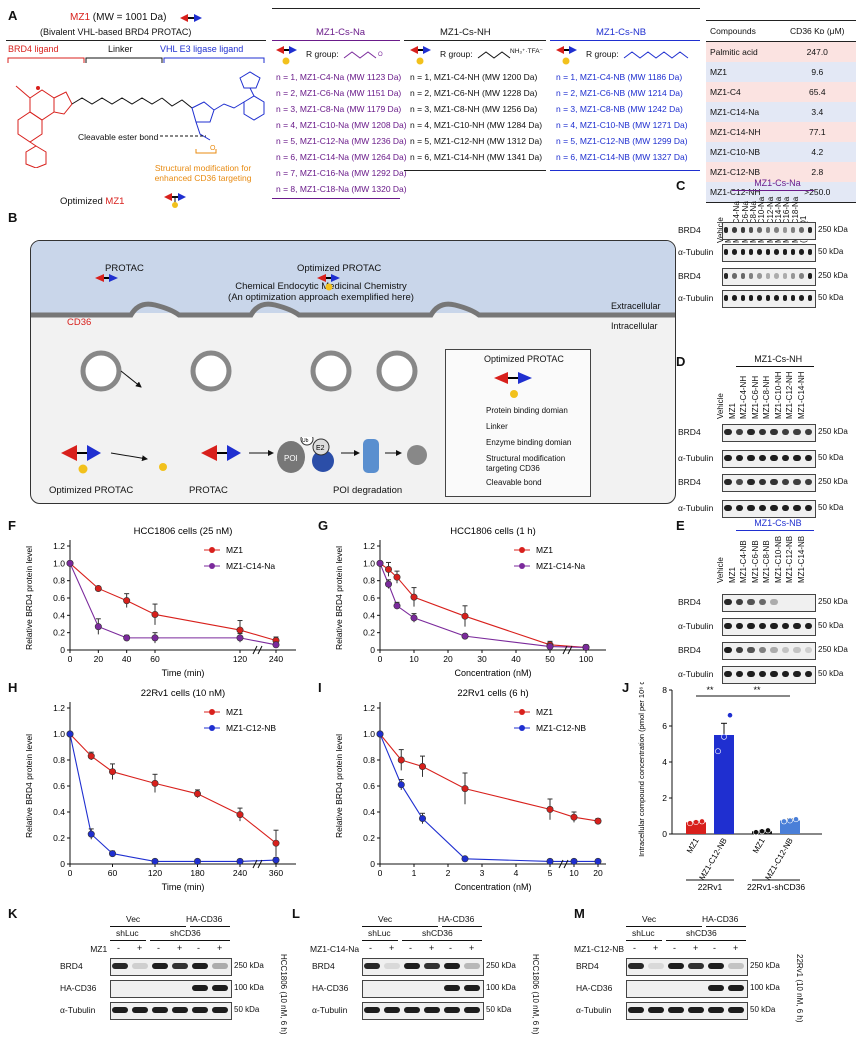 The width and height of the screenshot is (861, 1055). Describe the element at coordinates (320, 687) in the screenshot. I see `panel-label-i: I` at that location.